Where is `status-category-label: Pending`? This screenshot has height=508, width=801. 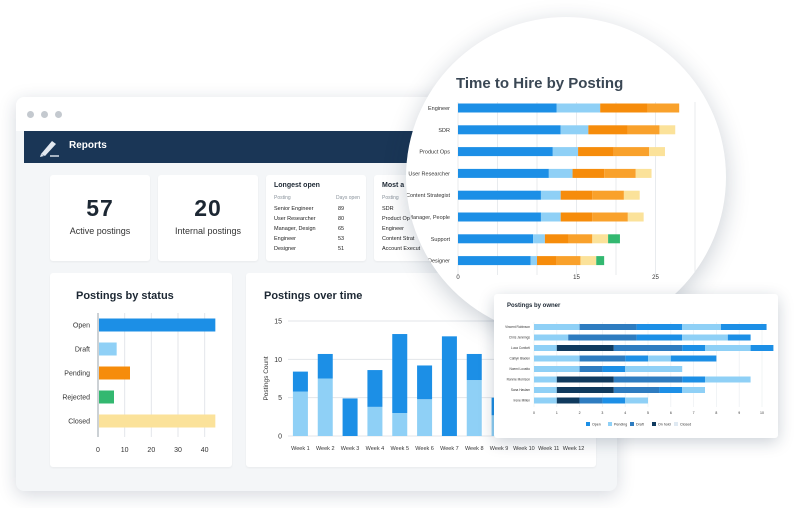 status-category-label: Pending is located at coordinates (77, 374).